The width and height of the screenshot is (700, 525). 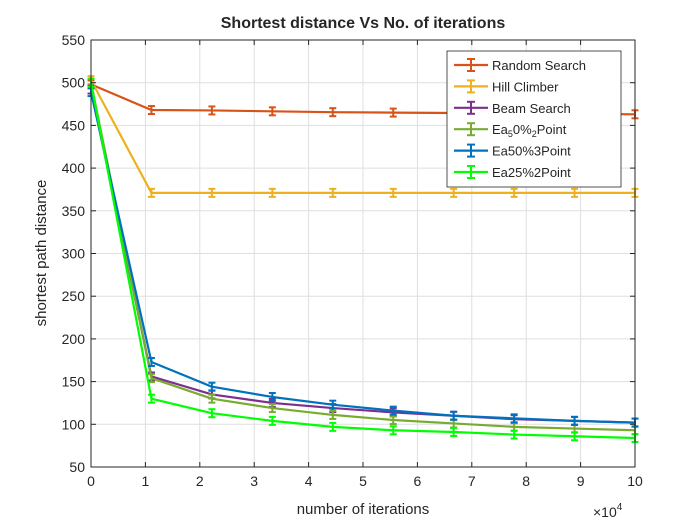 What do you see at coordinates (531, 172) in the screenshot?
I see `legend-label: Ea25%2Point` at bounding box center [531, 172].